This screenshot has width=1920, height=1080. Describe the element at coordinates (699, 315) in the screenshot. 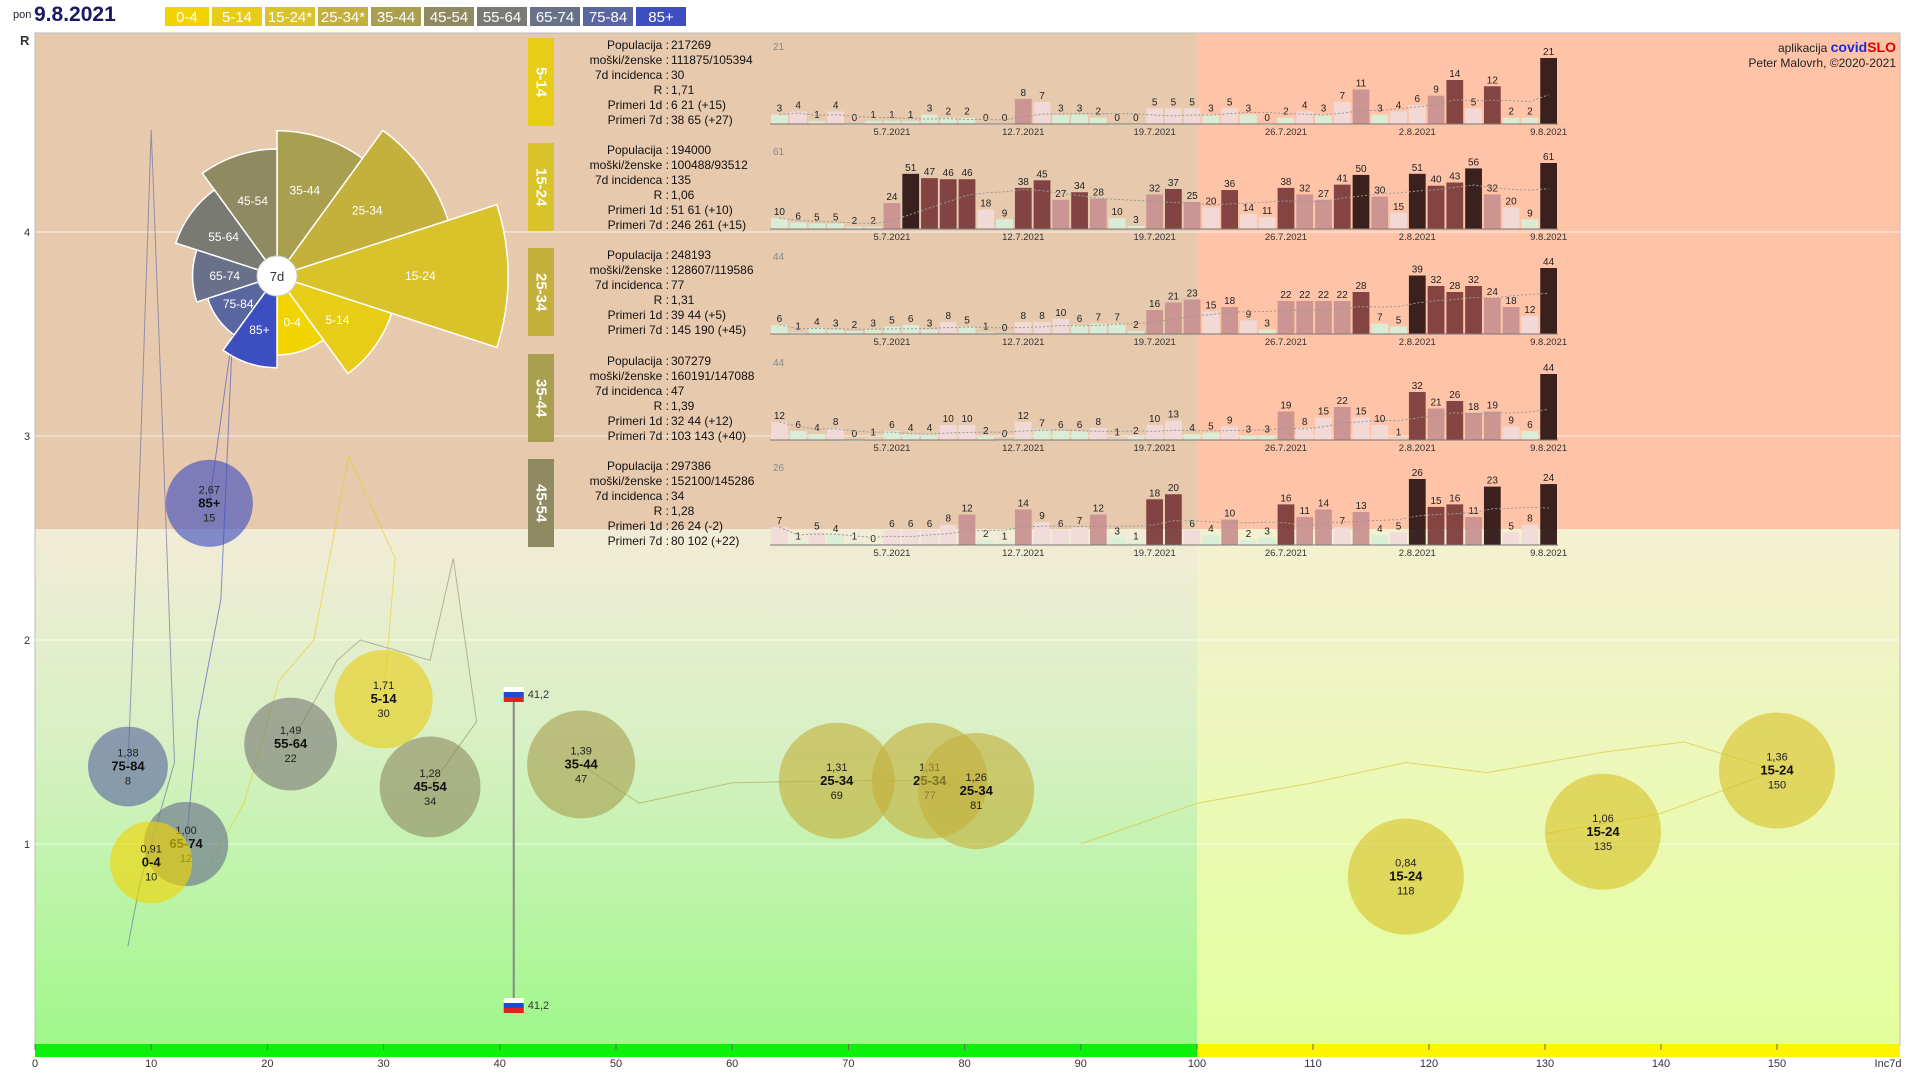

I see `stat-value: 39 44 (+5)` at that location.